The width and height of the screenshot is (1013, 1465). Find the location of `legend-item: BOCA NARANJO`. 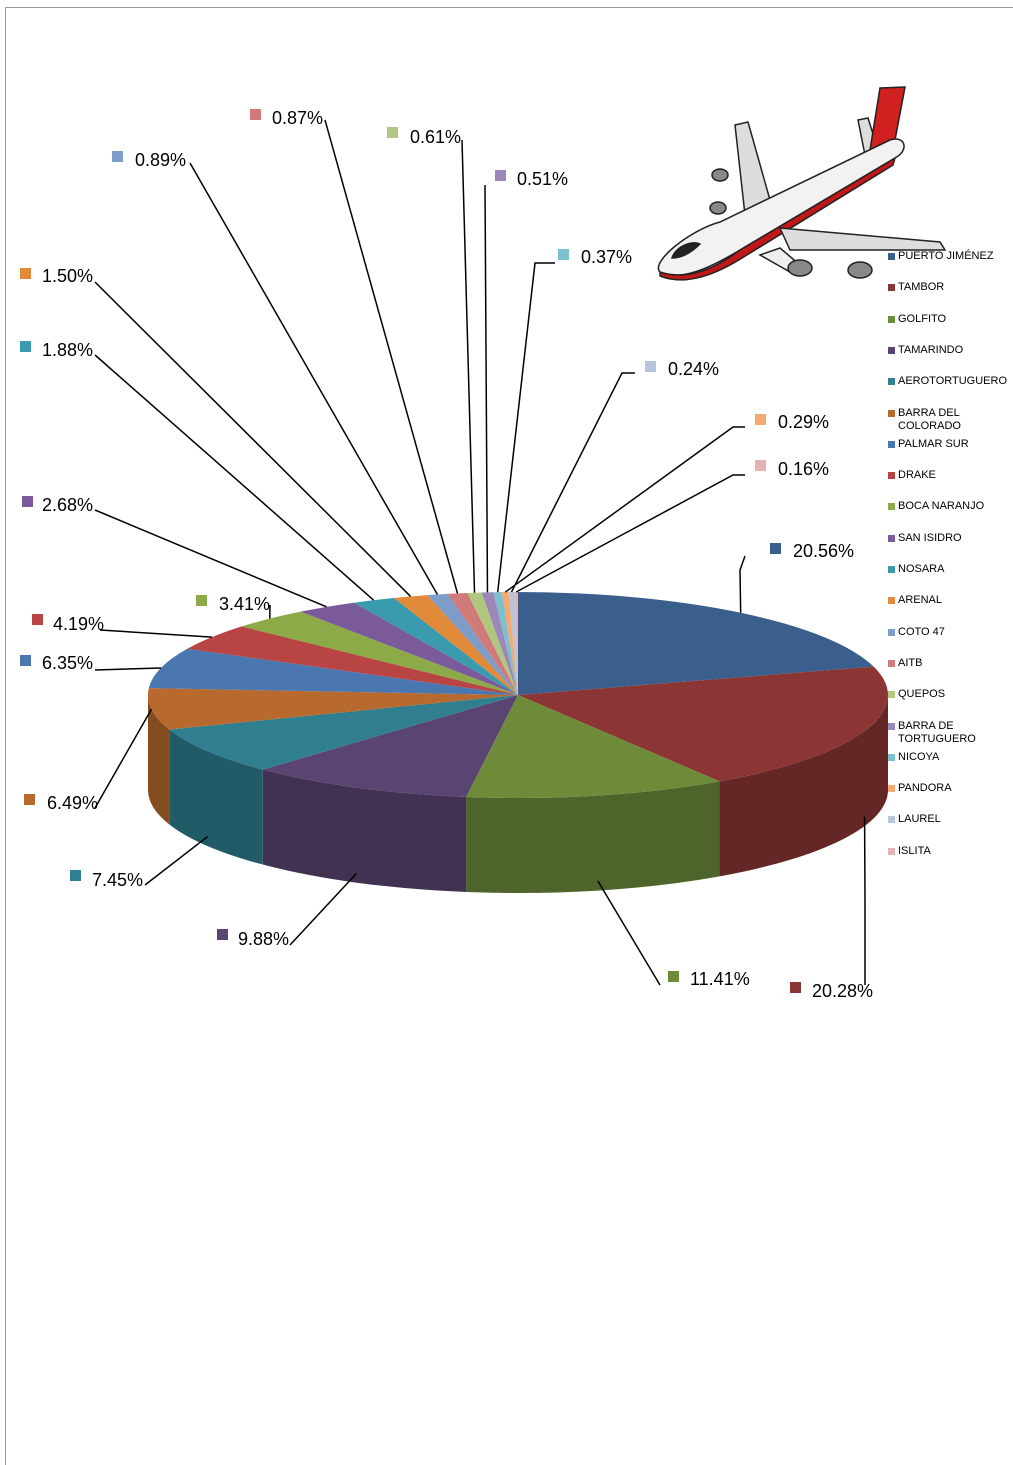

legend-item: BOCA NARANJO is located at coordinates (949, 506).